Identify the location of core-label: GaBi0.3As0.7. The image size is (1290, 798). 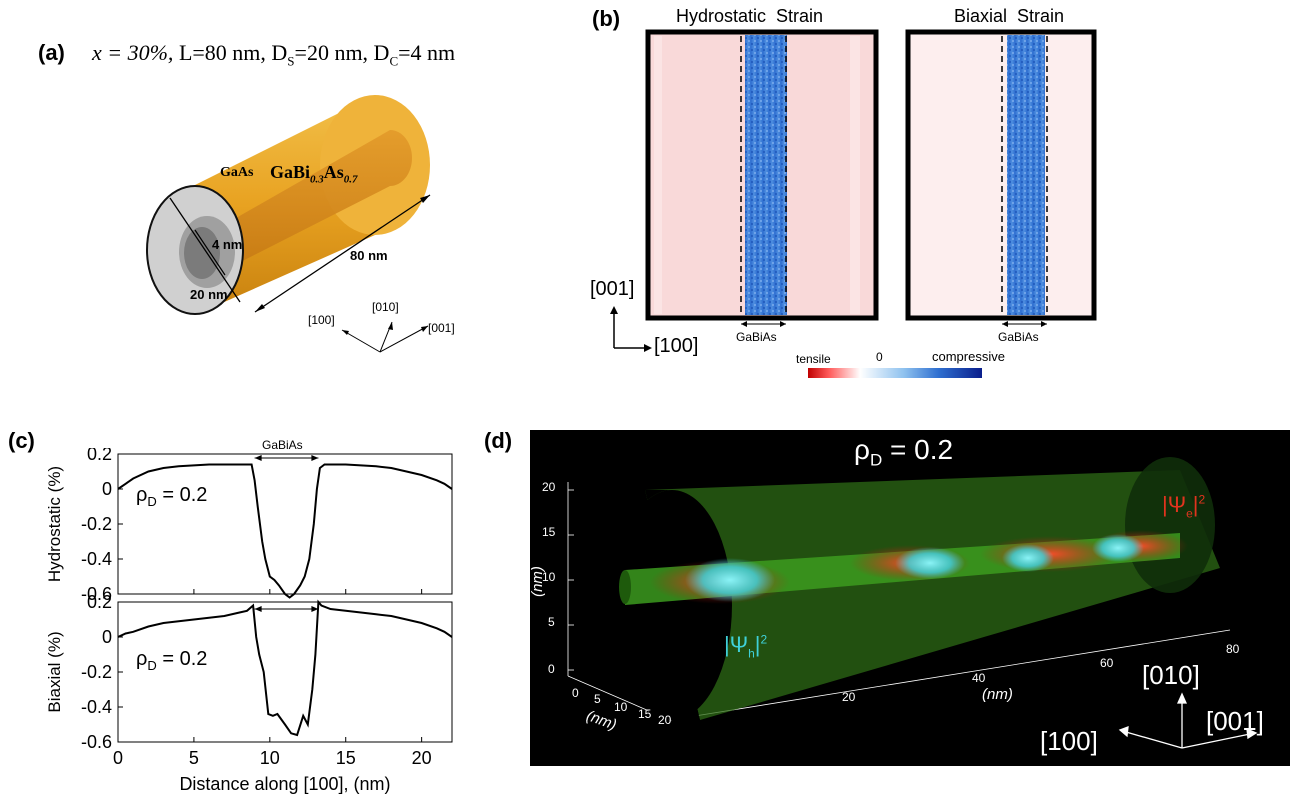
(314, 174).